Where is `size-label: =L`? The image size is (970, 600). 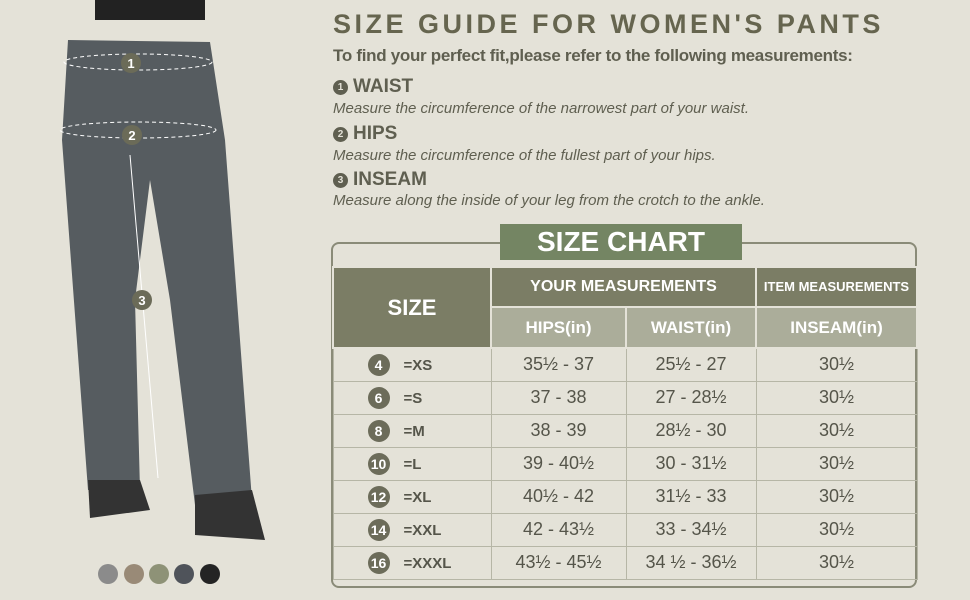
size-label: =L is located at coordinates (412, 464).